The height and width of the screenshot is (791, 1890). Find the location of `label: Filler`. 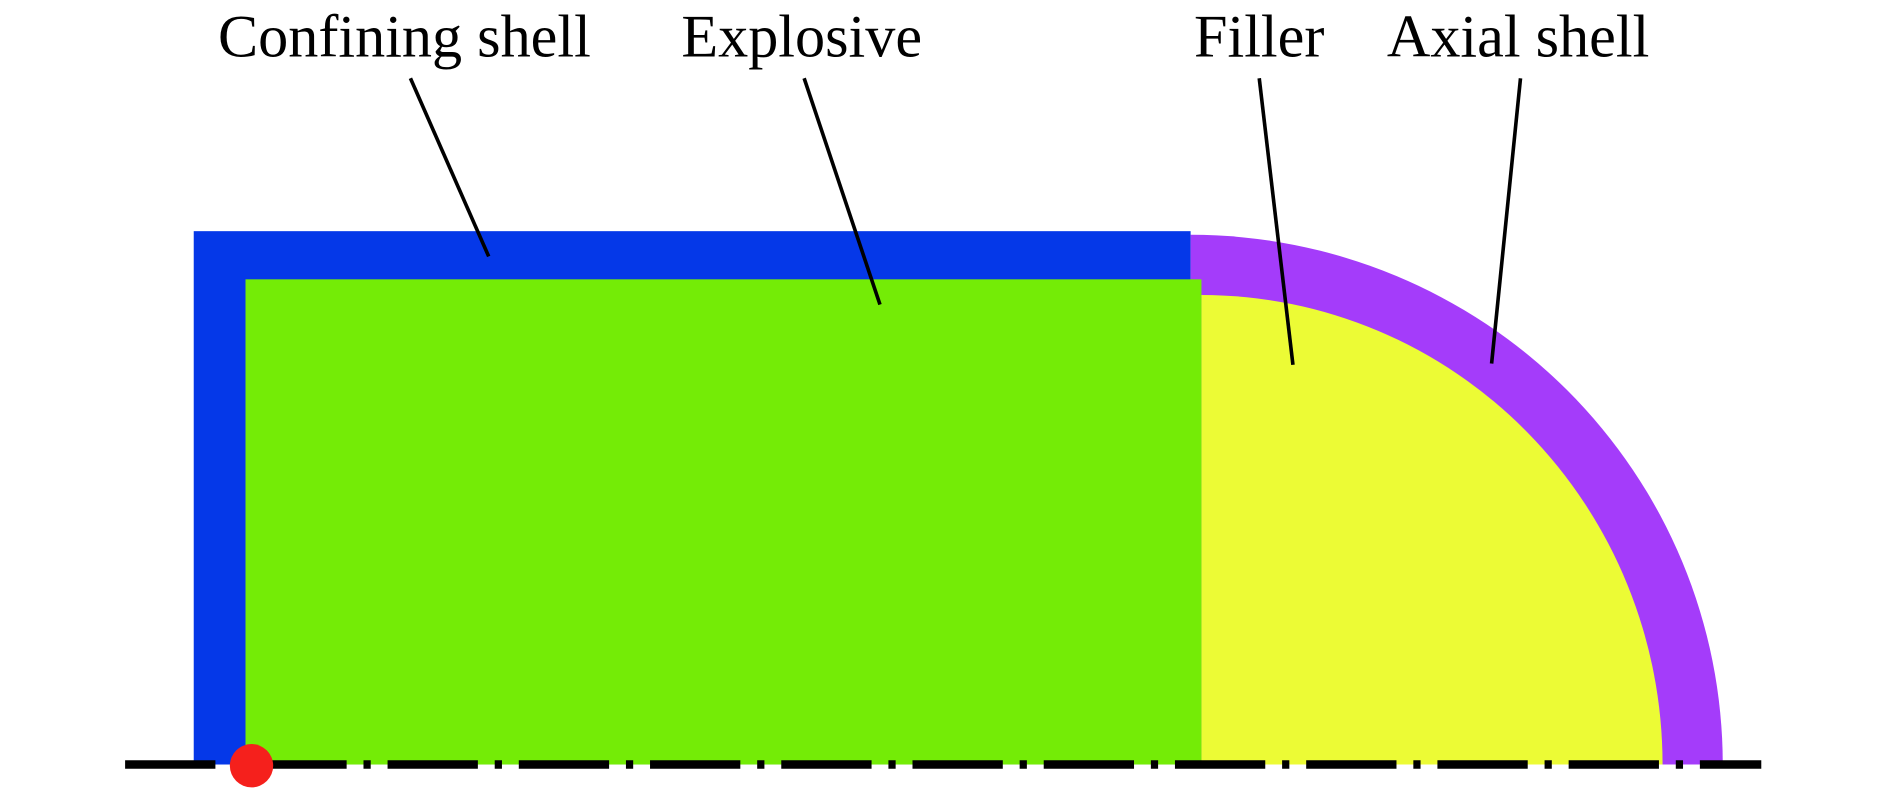

label: Filler is located at coordinates (1259, 37).